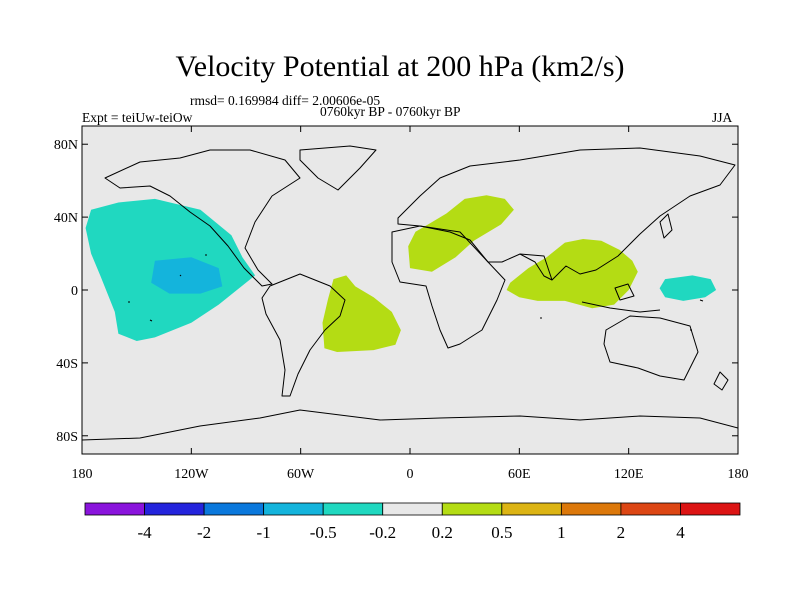  Describe the element at coordinates (264, 532) in the screenshot. I see `colorbar-label: -1` at that location.